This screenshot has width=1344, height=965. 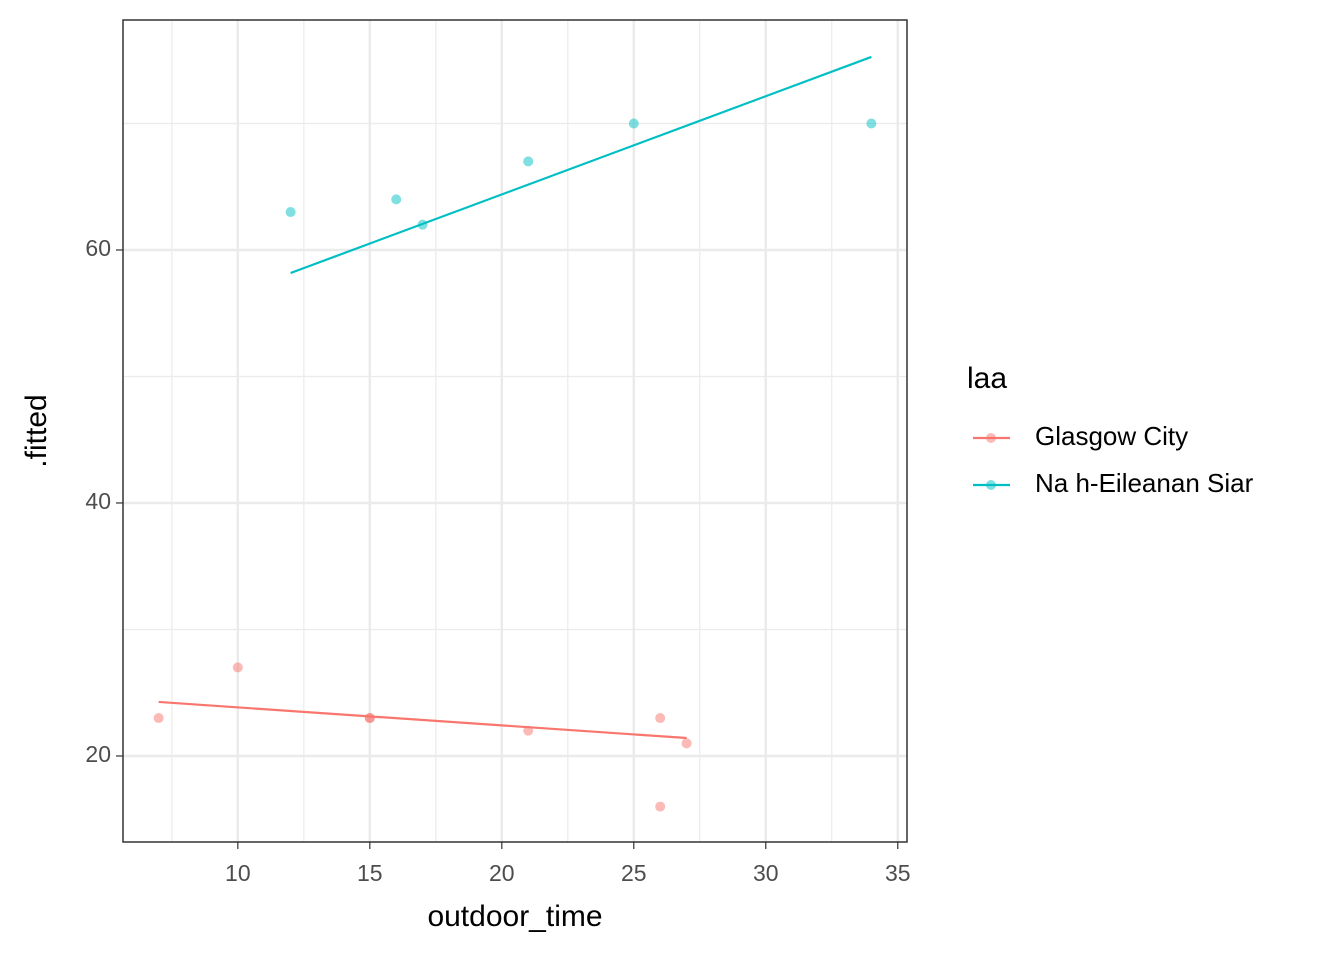 What do you see at coordinates (1111, 436) in the screenshot?
I see `legend-label: Glasgow City` at bounding box center [1111, 436].